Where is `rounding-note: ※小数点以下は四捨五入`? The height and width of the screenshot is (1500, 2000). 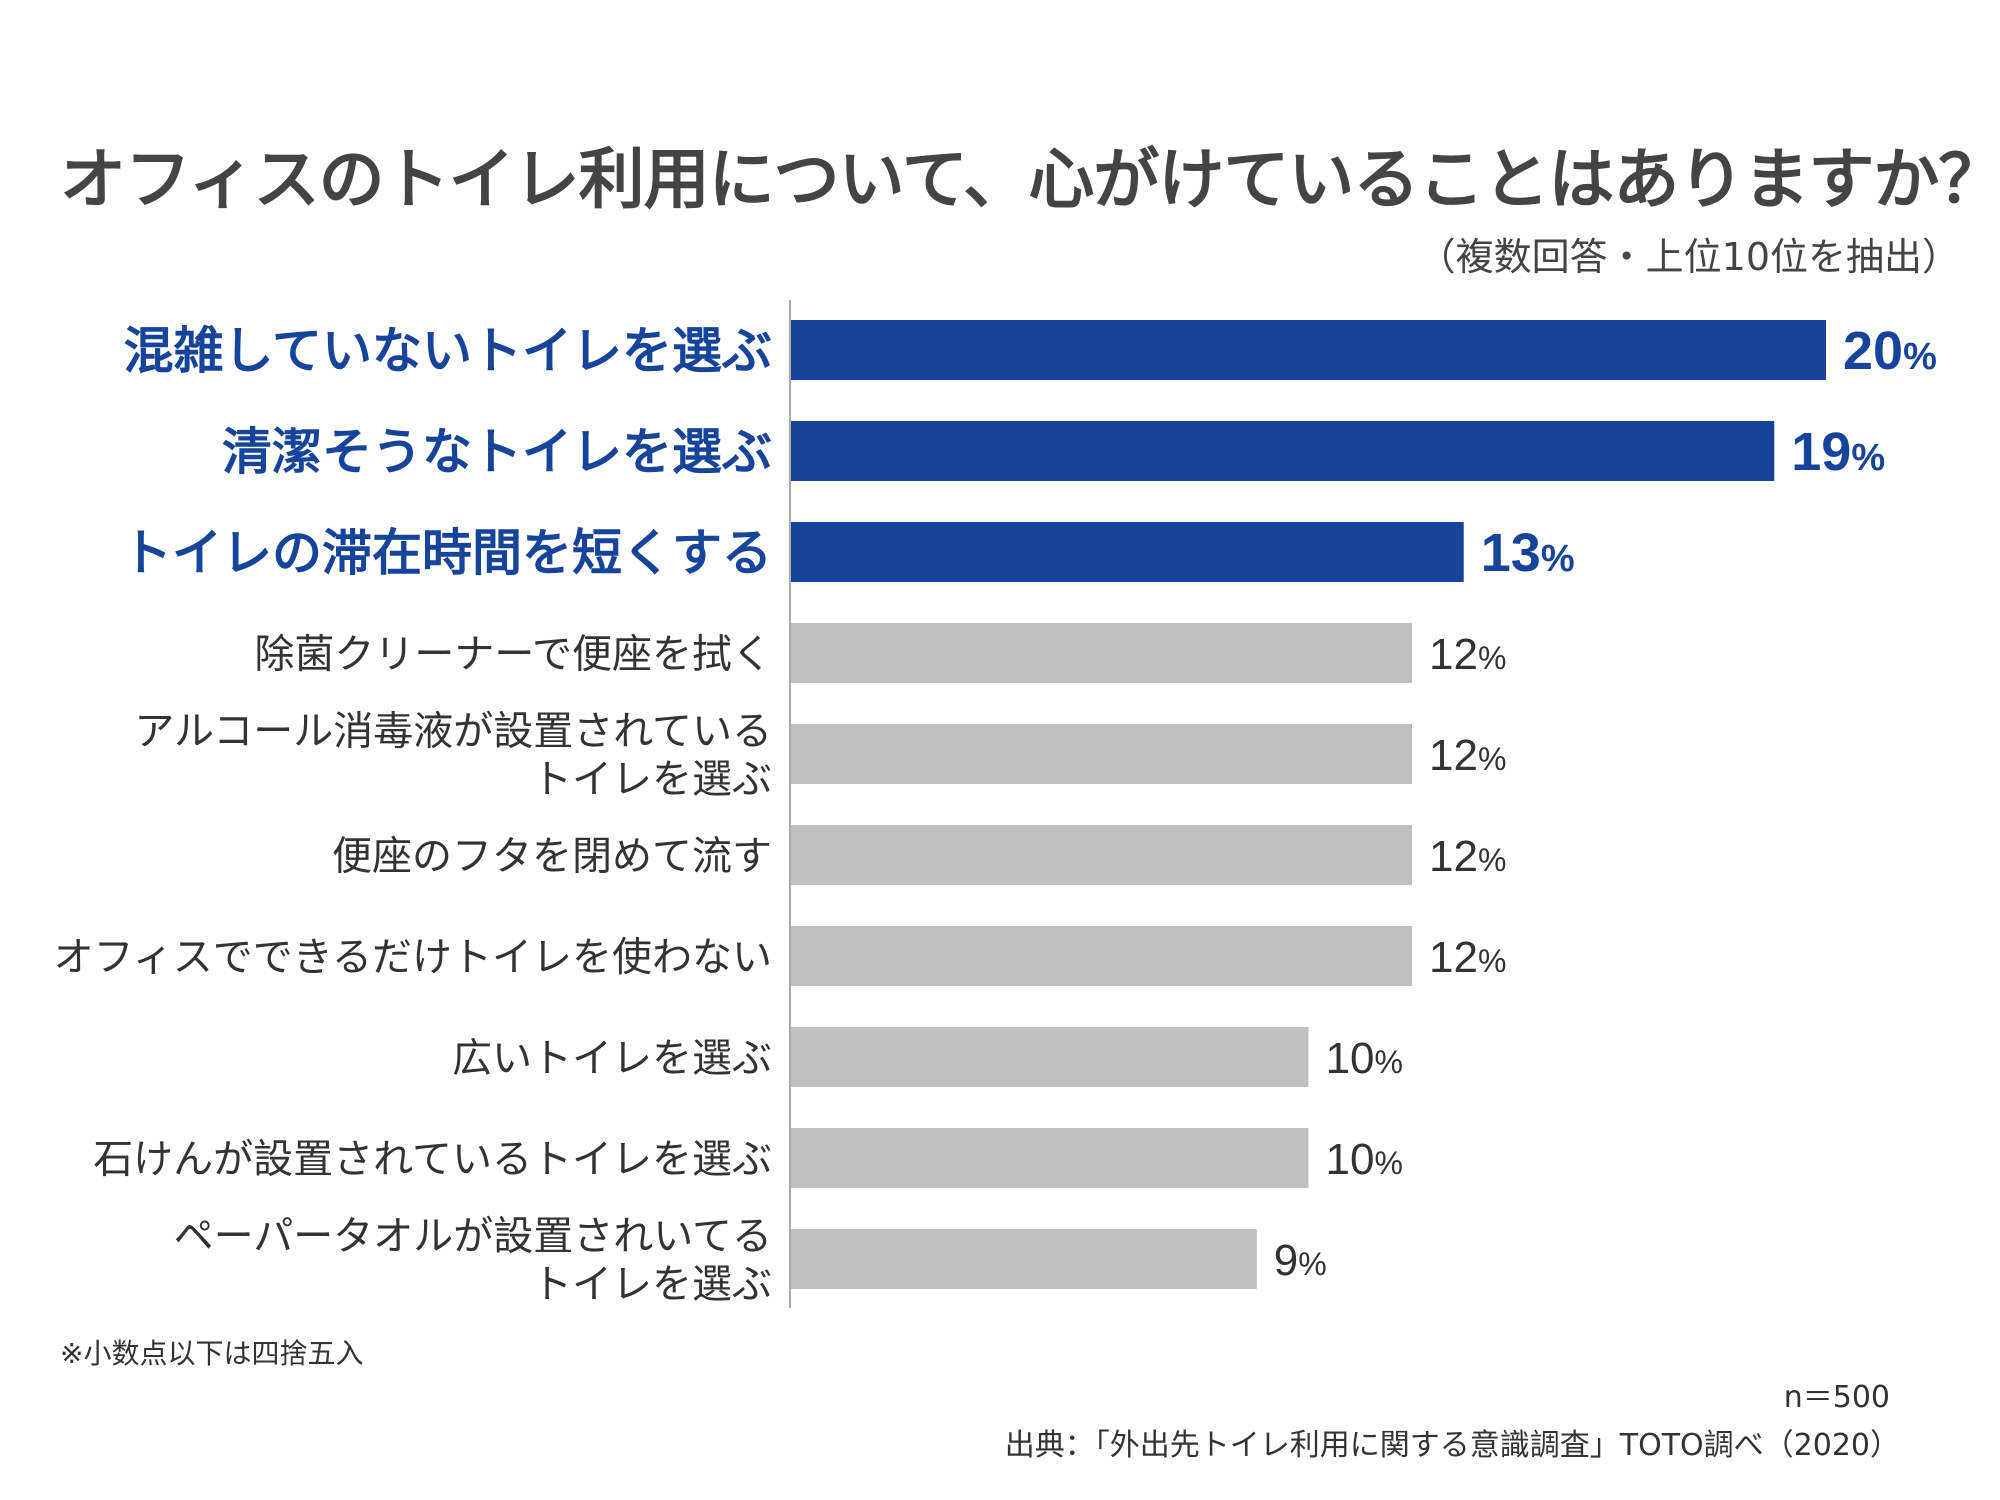
rounding-note: ※小数点以下は四捨五入 is located at coordinates (212, 1353).